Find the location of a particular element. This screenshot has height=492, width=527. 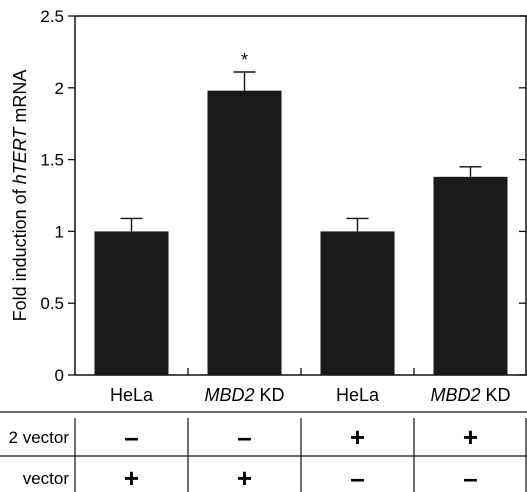

y-tick-label: 1 is located at coordinates (59, 231).